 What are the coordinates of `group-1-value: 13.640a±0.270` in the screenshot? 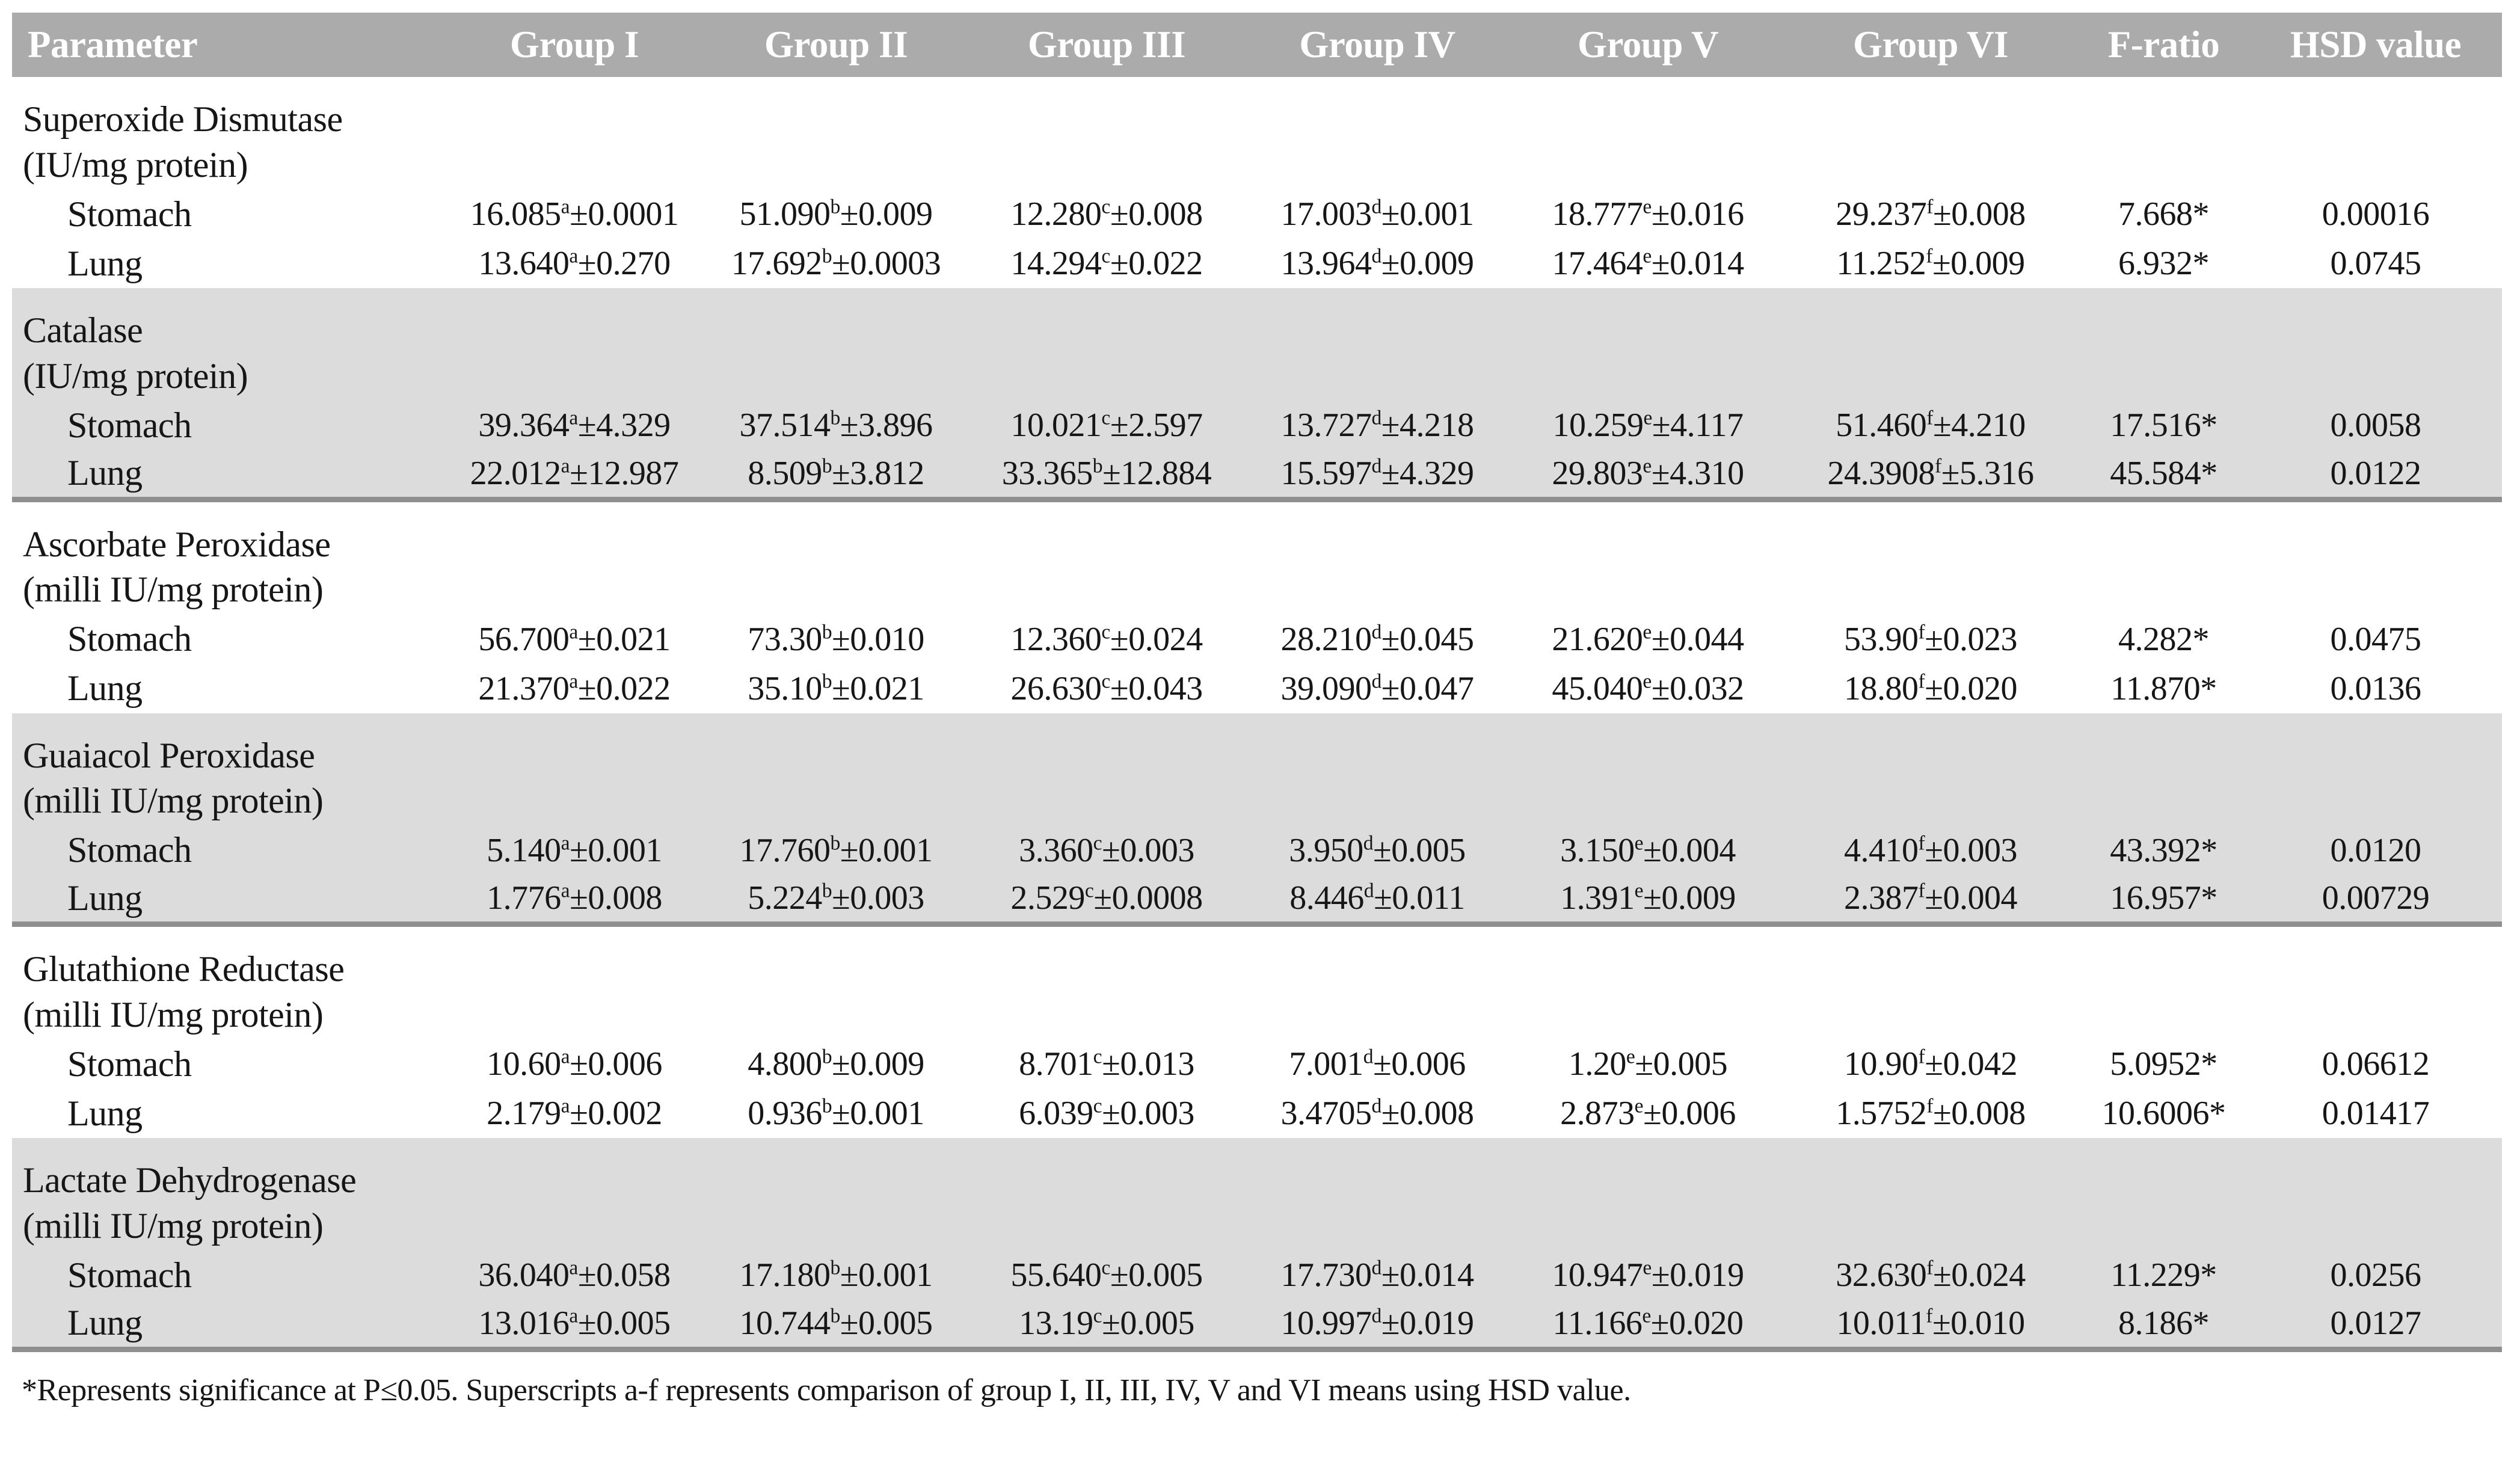 It's located at (575, 263).